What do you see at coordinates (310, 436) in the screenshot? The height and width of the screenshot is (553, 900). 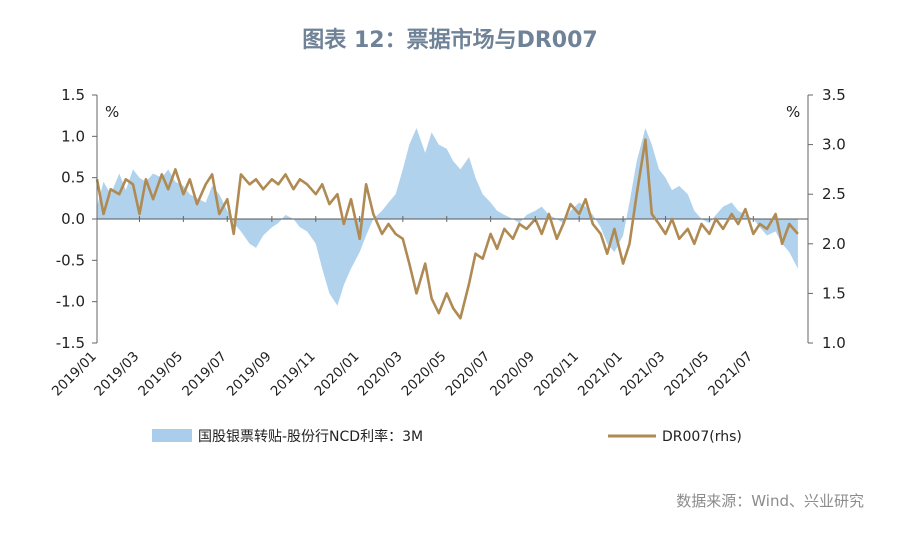 I see `legend-label-area: 国股银票转贴-股份行NCD利率：3M` at bounding box center [310, 436].